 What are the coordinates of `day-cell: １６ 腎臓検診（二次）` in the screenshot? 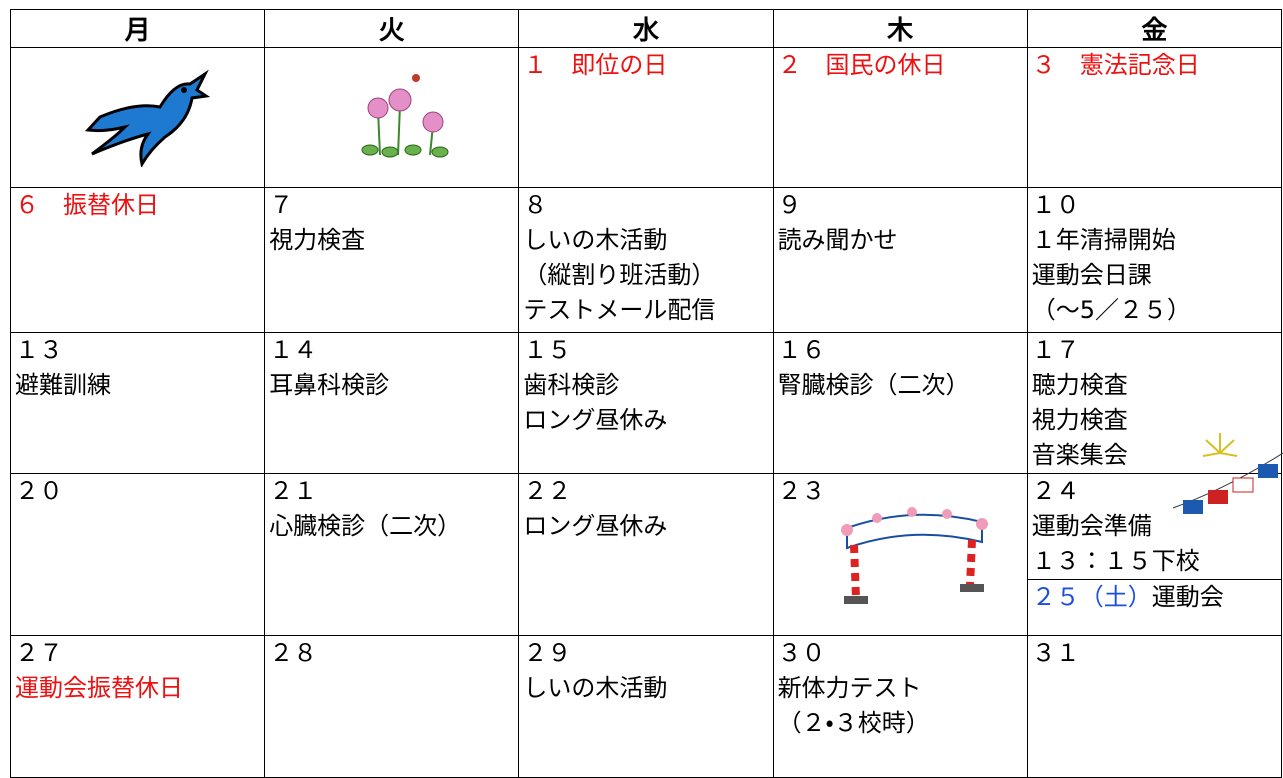 It's located at (900, 403).